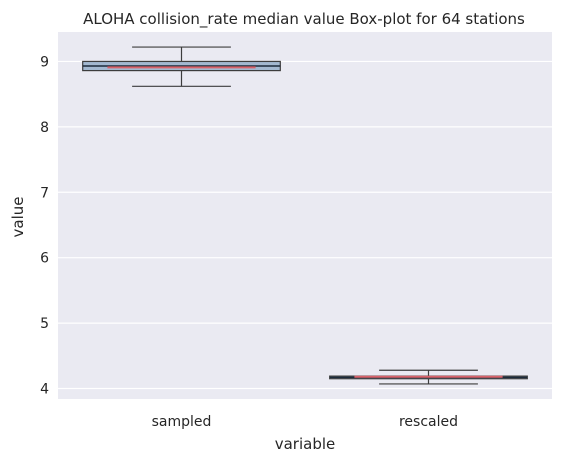  I want to click on y-tick-label: 9, so click(44, 62).